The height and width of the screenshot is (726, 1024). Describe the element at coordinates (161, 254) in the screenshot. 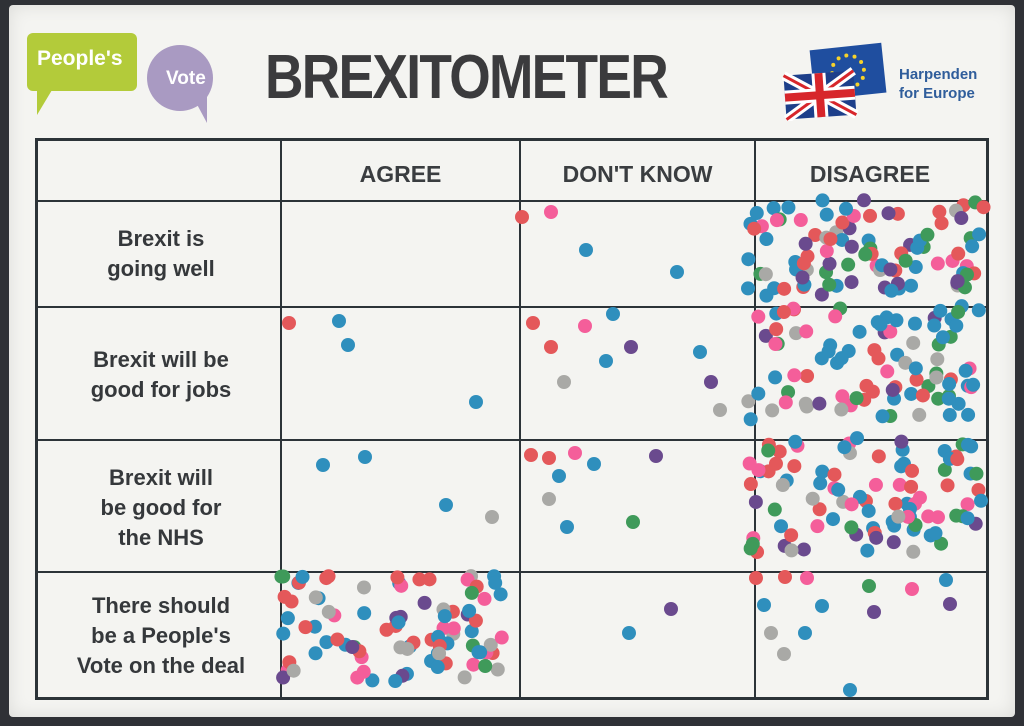

I see `row-label-going-well: Brexit is going well` at that location.